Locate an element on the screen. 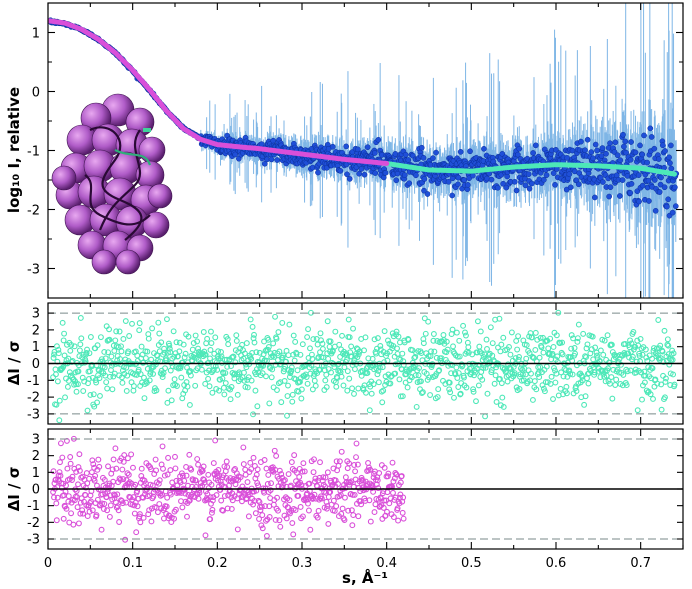  backbone-ribbon is located at coordinates (117, 200).